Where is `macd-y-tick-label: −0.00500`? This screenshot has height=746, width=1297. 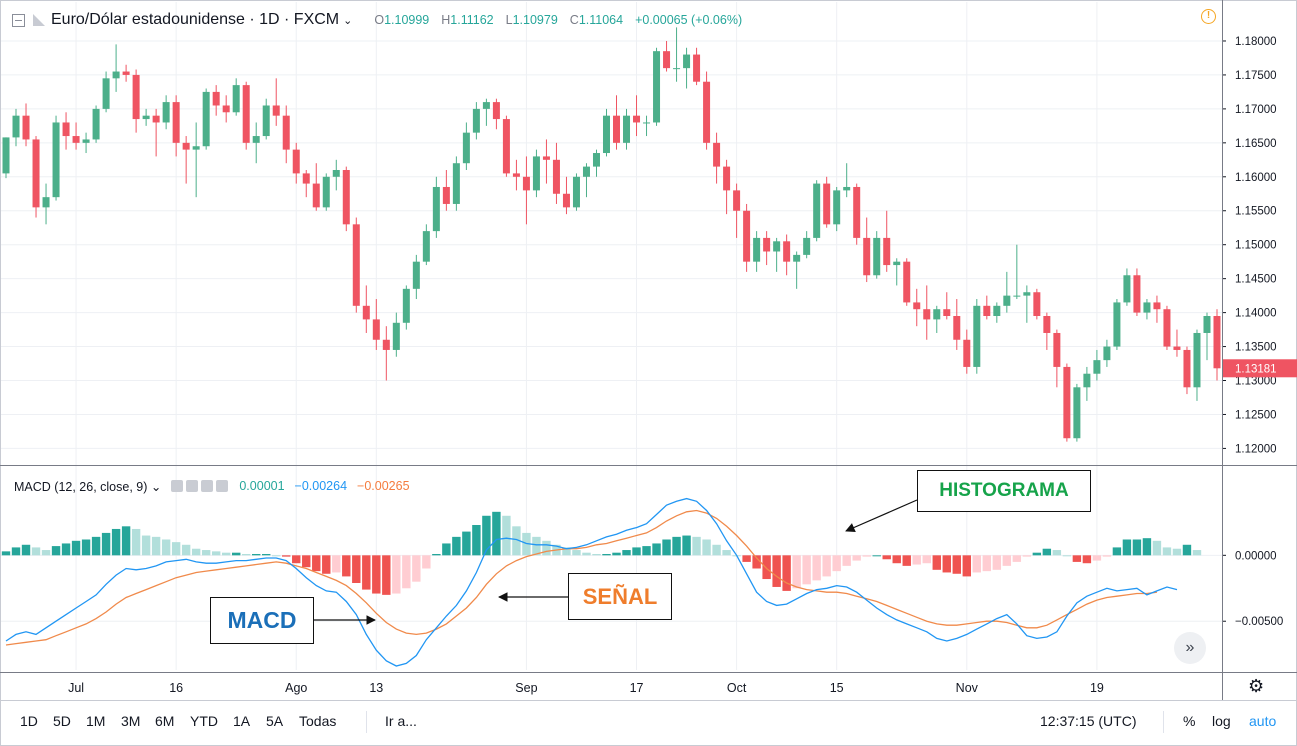
macd-y-tick-label: −0.00500 is located at coordinates (1259, 622).